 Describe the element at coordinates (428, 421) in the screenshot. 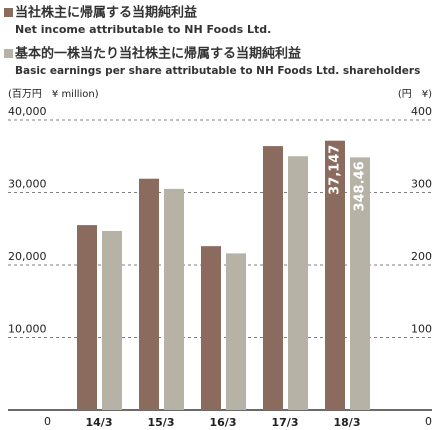

I see `y2-tick-label: 0` at that location.